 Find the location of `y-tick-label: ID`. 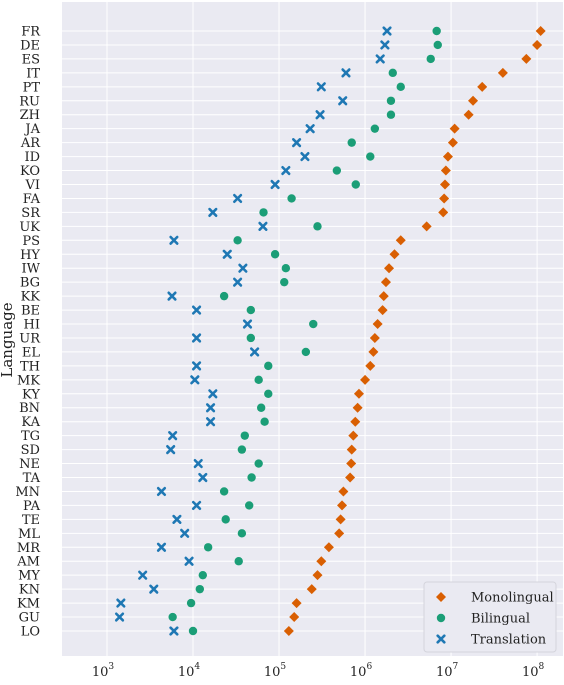

y-tick-label: ID is located at coordinates (32, 157).